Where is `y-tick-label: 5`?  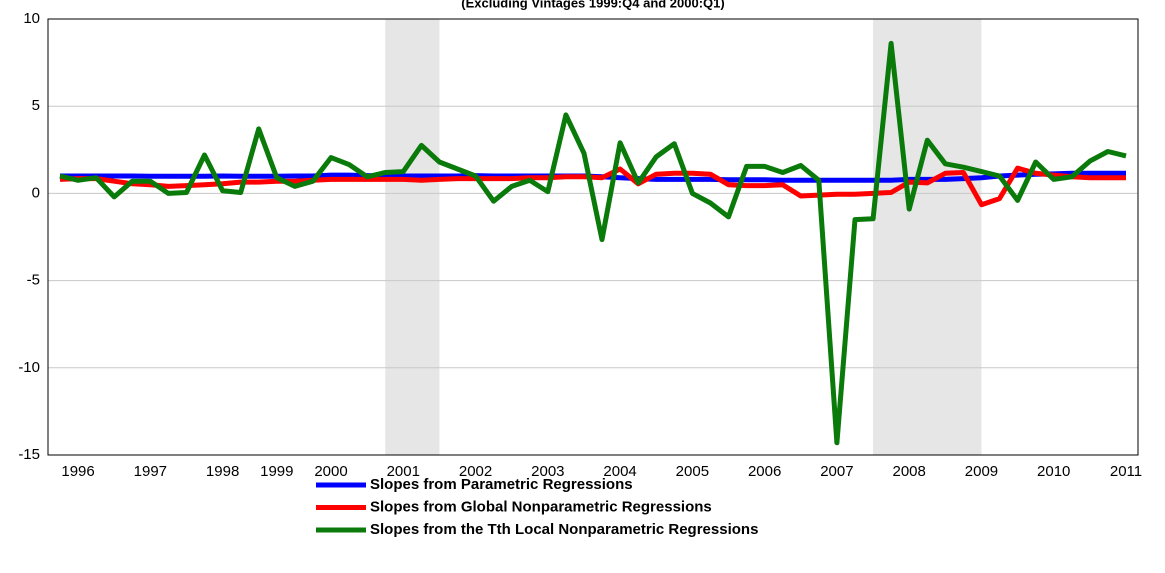 y-tick-label: 5 is located at coordinates (36, 105).